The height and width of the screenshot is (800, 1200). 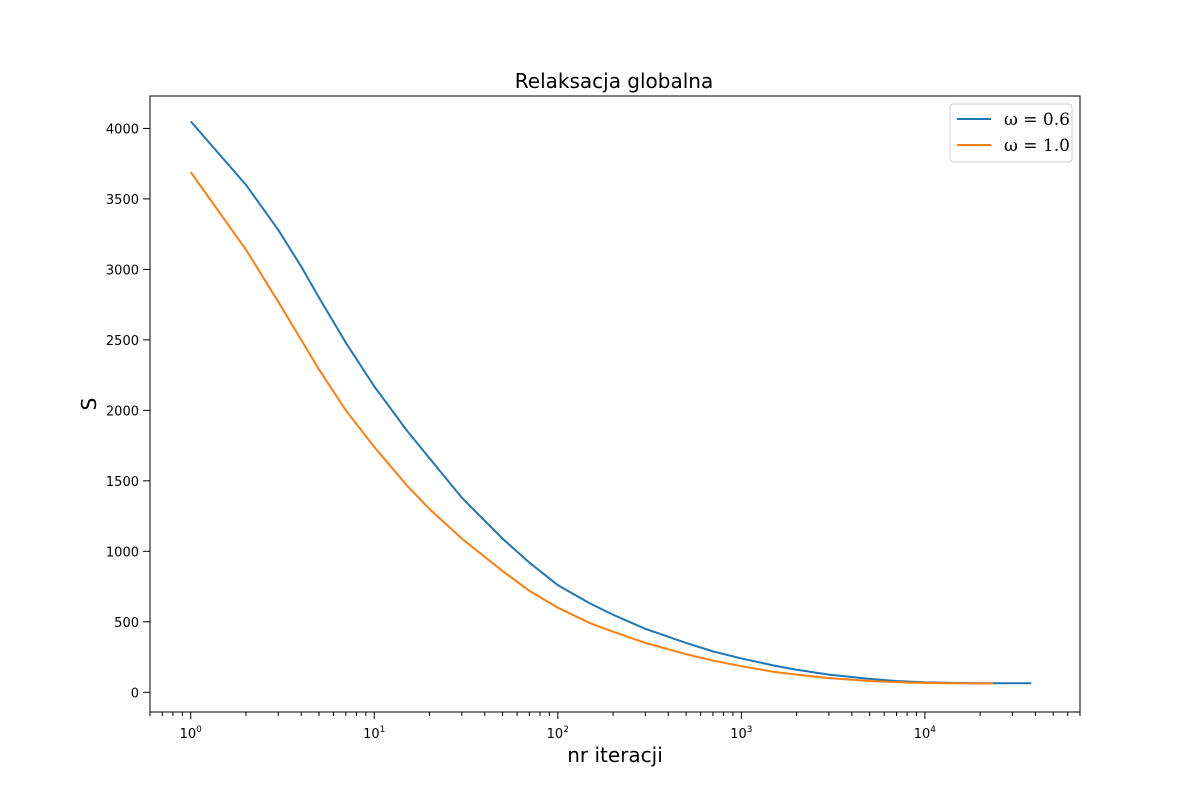 I want to click on legend-label-1: ω = 0.6, so click(x=1037, y=120).